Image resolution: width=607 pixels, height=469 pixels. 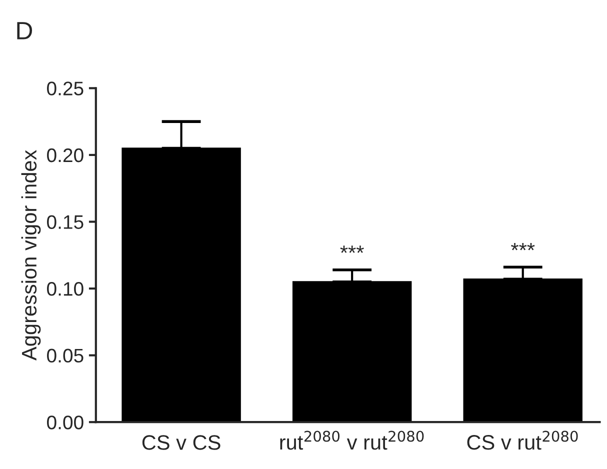 What do you see at coordinates (65, 355) in the screenshot?
I see `y-tick-label: 0.05` at bounding box center [65, 355].